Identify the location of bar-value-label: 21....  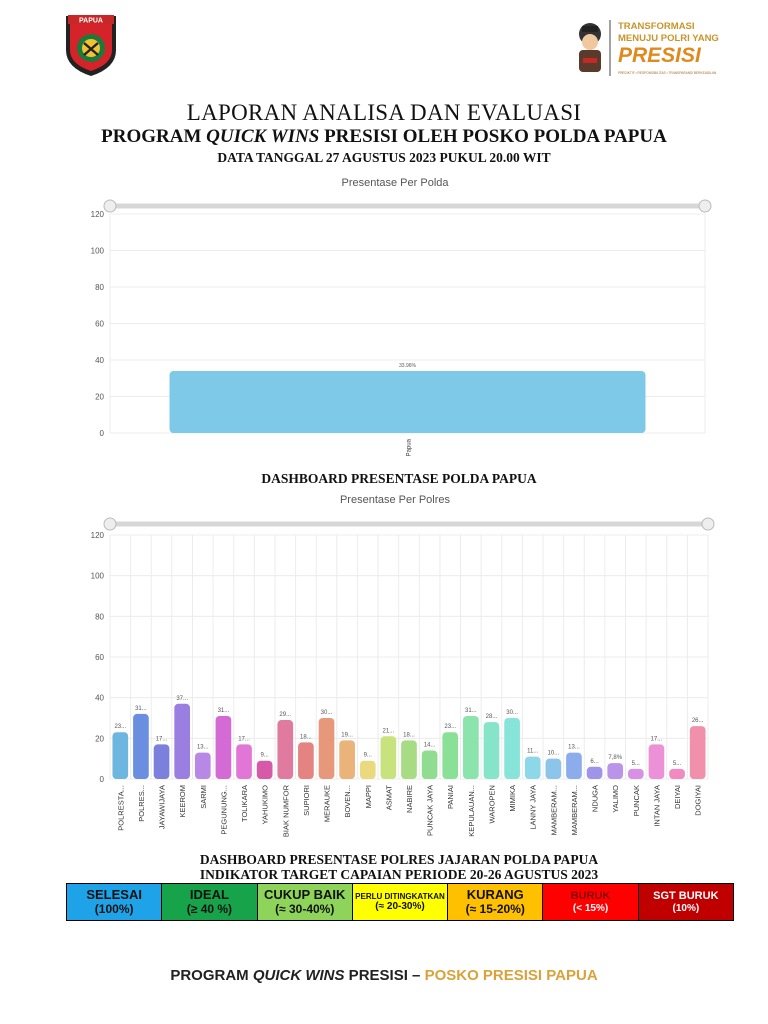
(389, 731).